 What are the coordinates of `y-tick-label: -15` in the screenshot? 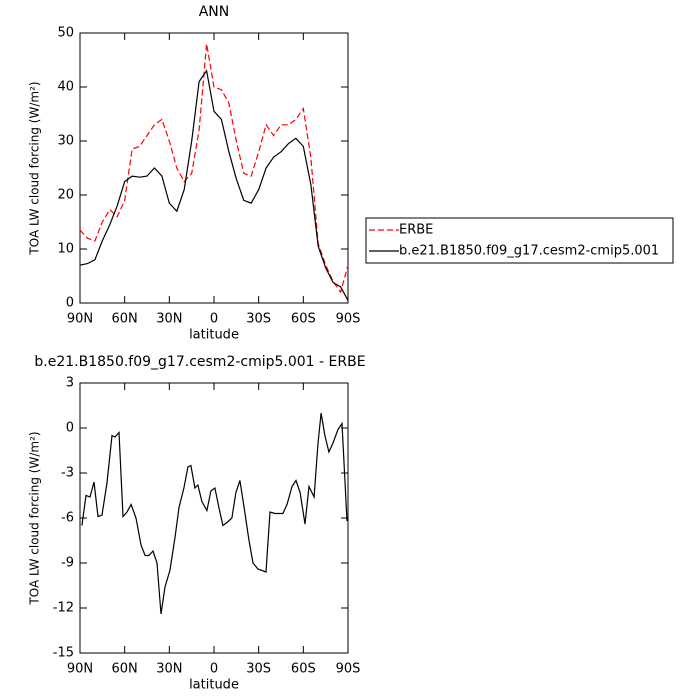 It's located at (63, 653).